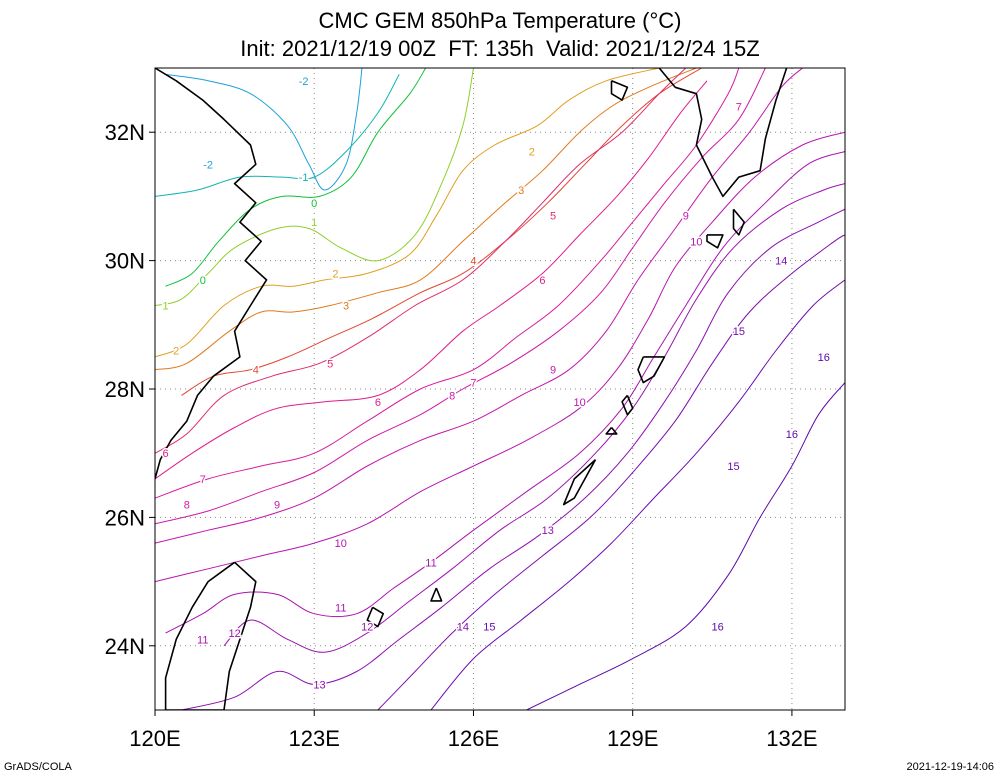 The image size is (1000, 779). I want to click on x-tick-label: 126E, so click(473, 738).